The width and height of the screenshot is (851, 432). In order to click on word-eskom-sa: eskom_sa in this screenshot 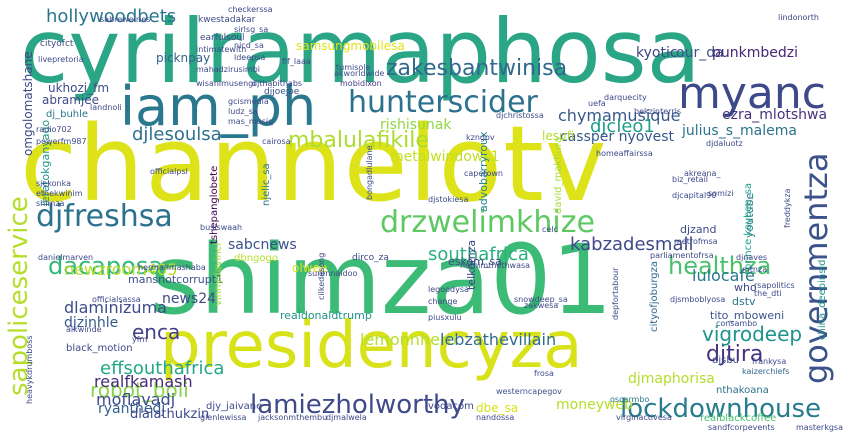, I will do `click(475, 261)`.